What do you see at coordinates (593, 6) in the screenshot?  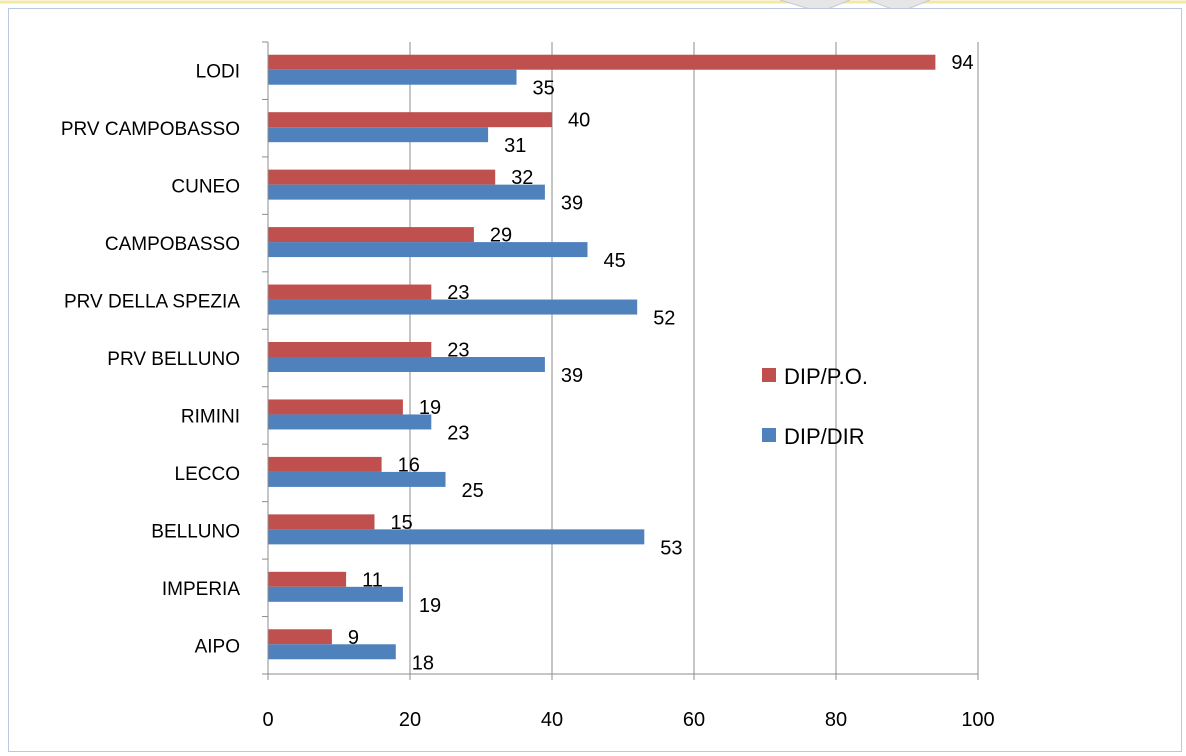 I see `top-decoration` at bounding box center [593, 6].